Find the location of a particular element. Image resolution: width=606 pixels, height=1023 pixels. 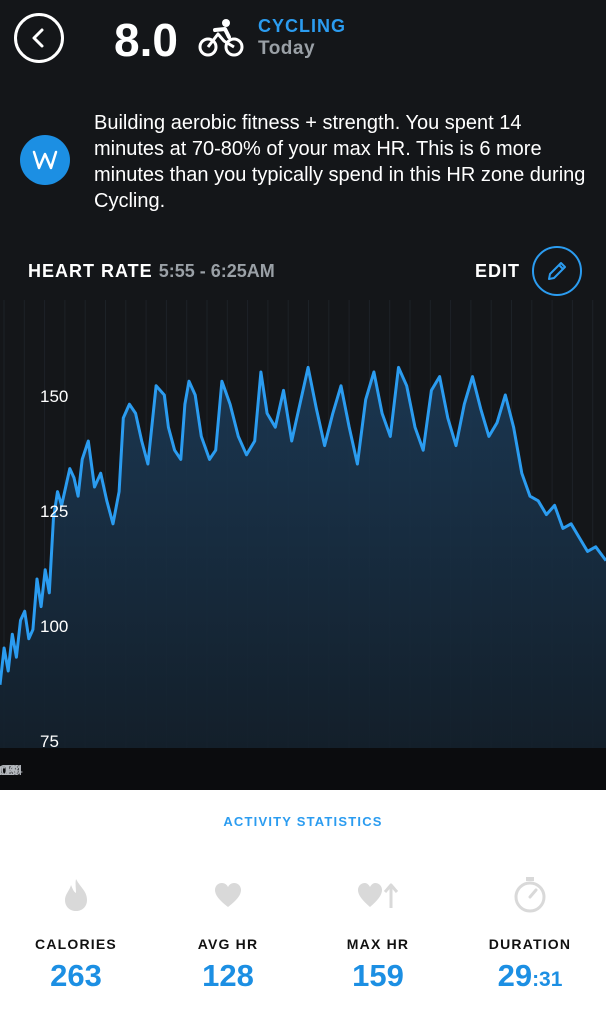

duration-minutes: 29 is located at coordinates (515, 975).